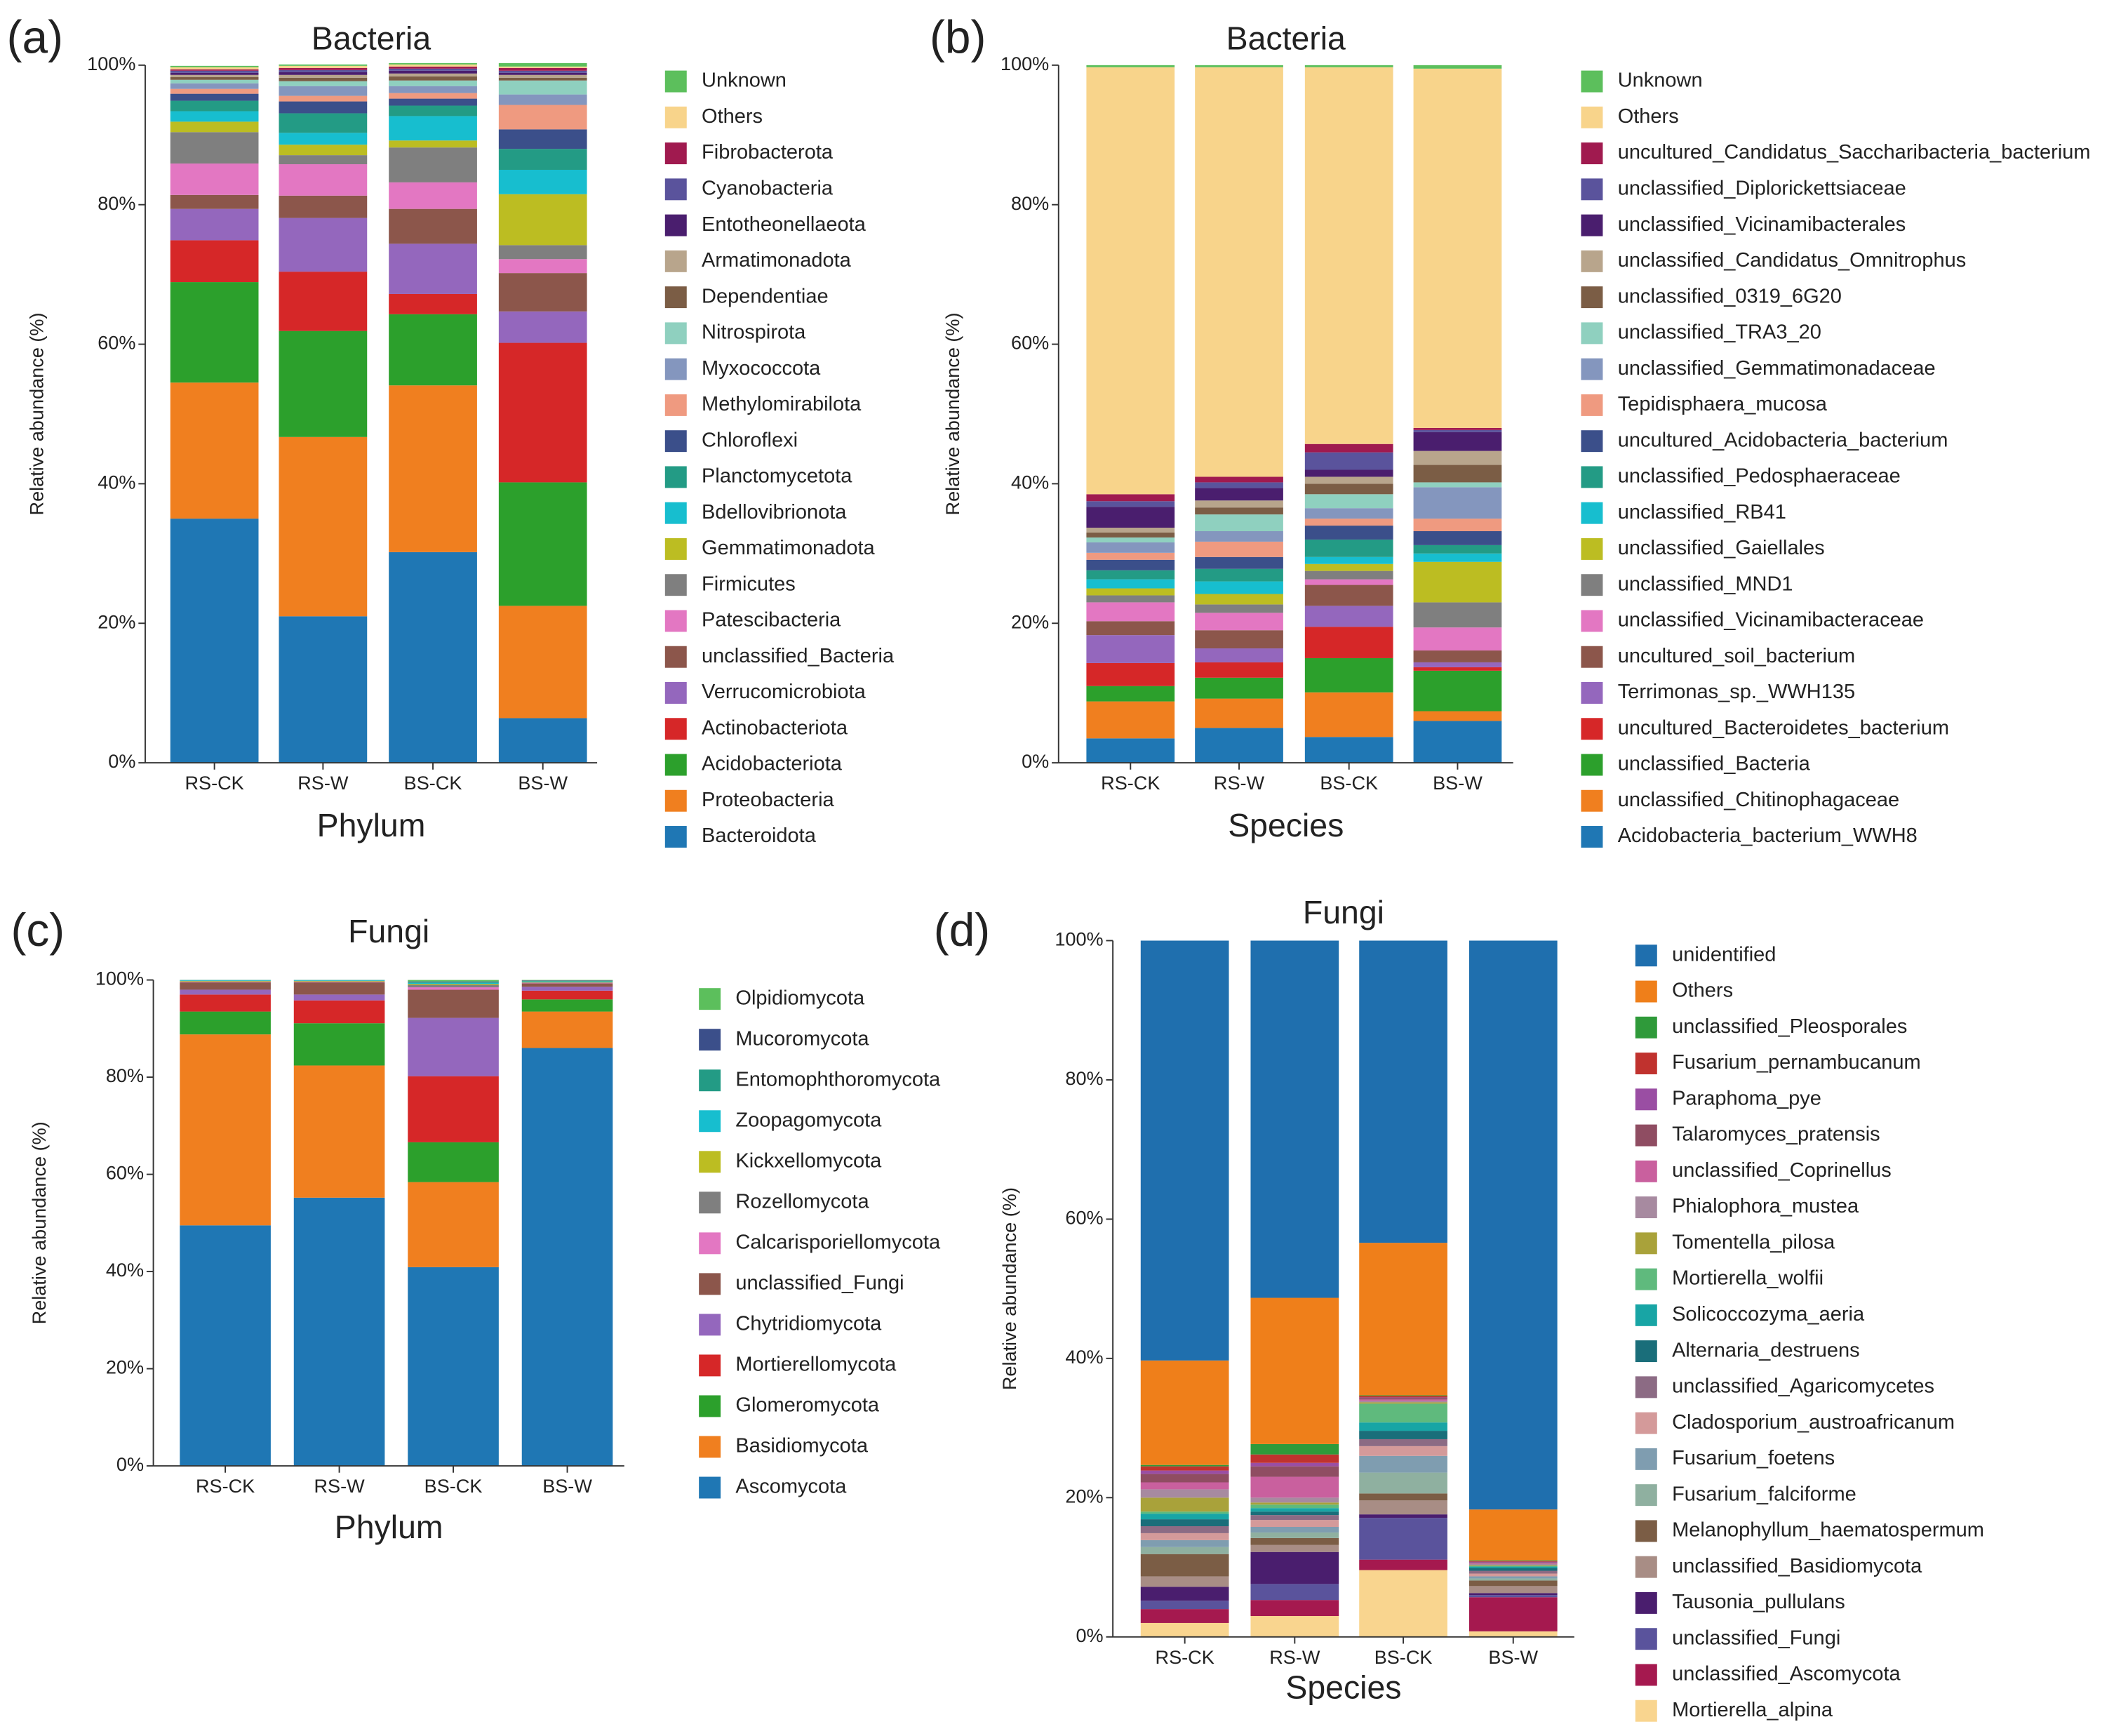  I want to click on legend-label: unclassified_Pedosphaeraceae, so click(1759, 476).